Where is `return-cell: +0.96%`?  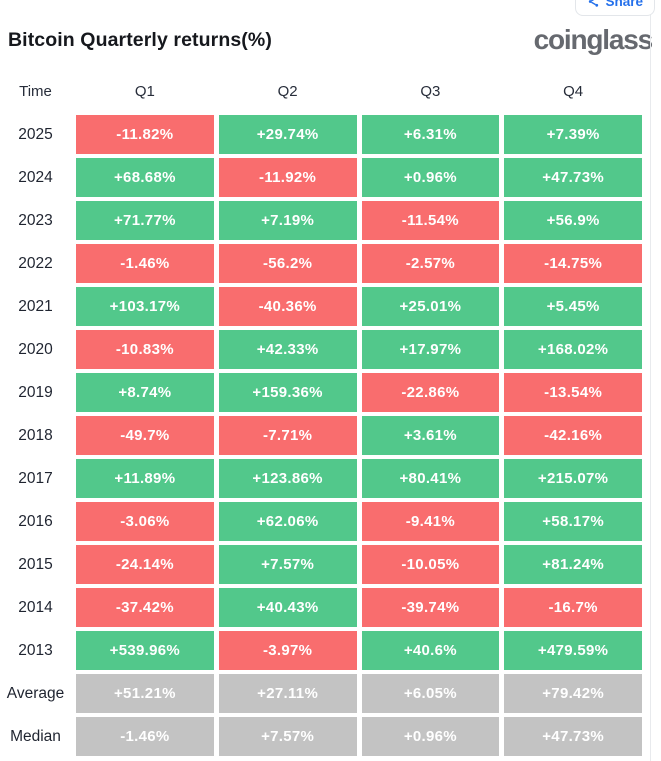
return-cell: +0.96% is located at coordinates (430, 177).